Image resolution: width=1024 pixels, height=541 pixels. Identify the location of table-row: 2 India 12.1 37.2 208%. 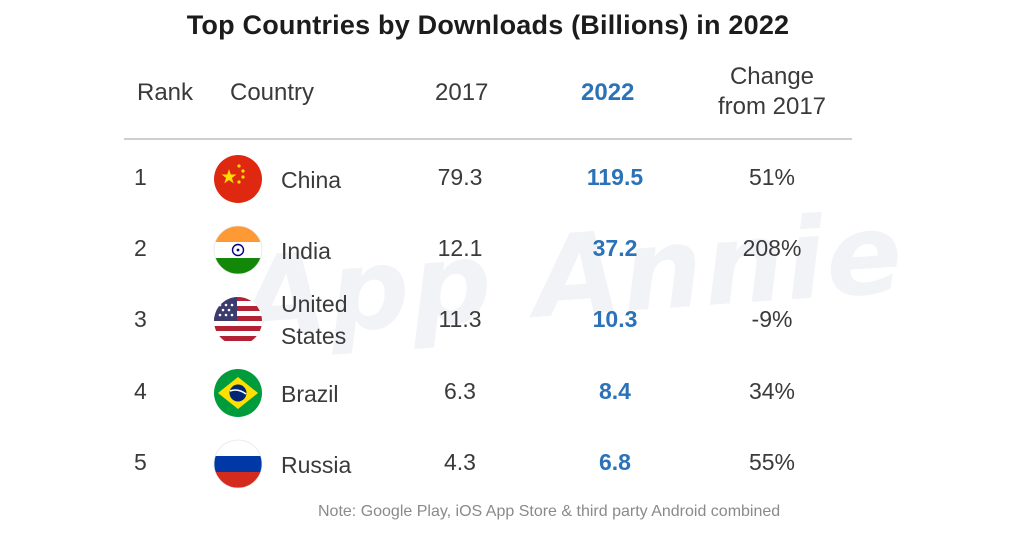
(512, 249).